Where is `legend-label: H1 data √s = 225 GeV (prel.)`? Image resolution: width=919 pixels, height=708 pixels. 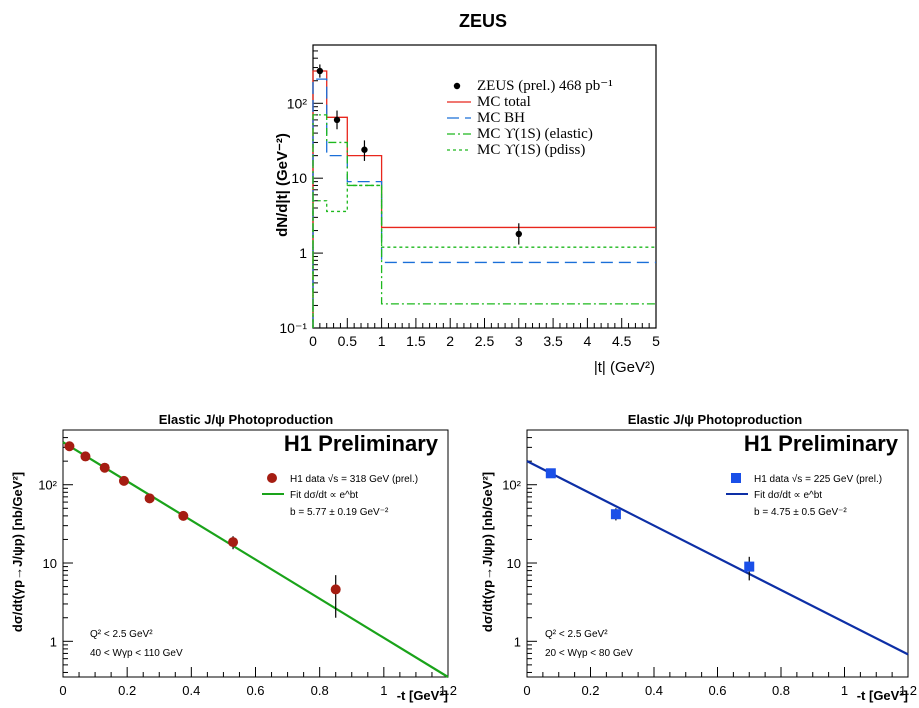 legend-label: H1 data √s = 225 GeV (prel.) is located at coordinates (818, 479).